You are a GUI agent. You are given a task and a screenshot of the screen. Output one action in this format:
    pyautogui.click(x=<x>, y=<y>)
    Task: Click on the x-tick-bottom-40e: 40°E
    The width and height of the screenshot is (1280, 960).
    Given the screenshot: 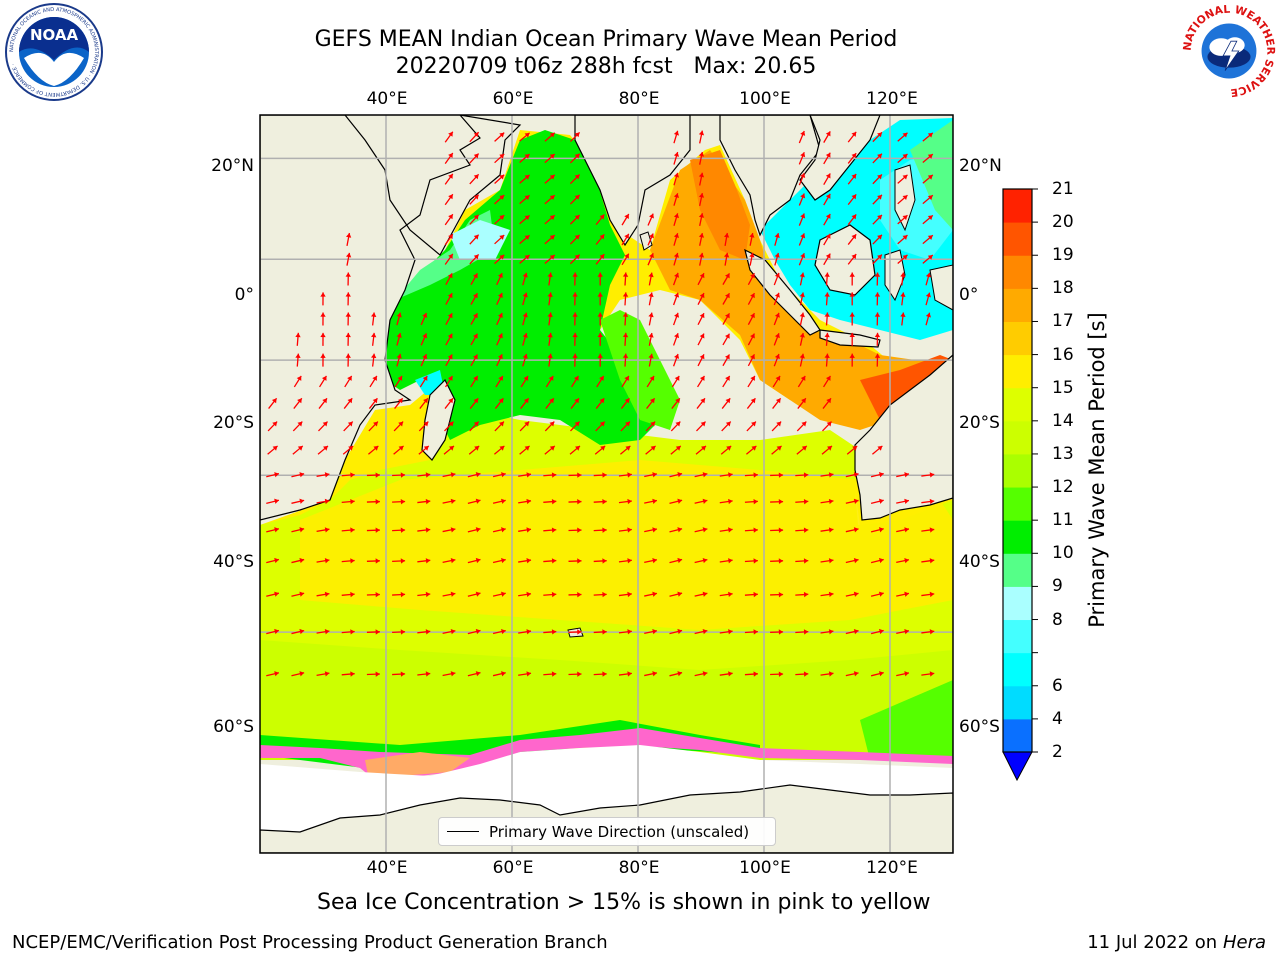 What is the action you would take?
    pyautogui.click(x=387, y=868)
    